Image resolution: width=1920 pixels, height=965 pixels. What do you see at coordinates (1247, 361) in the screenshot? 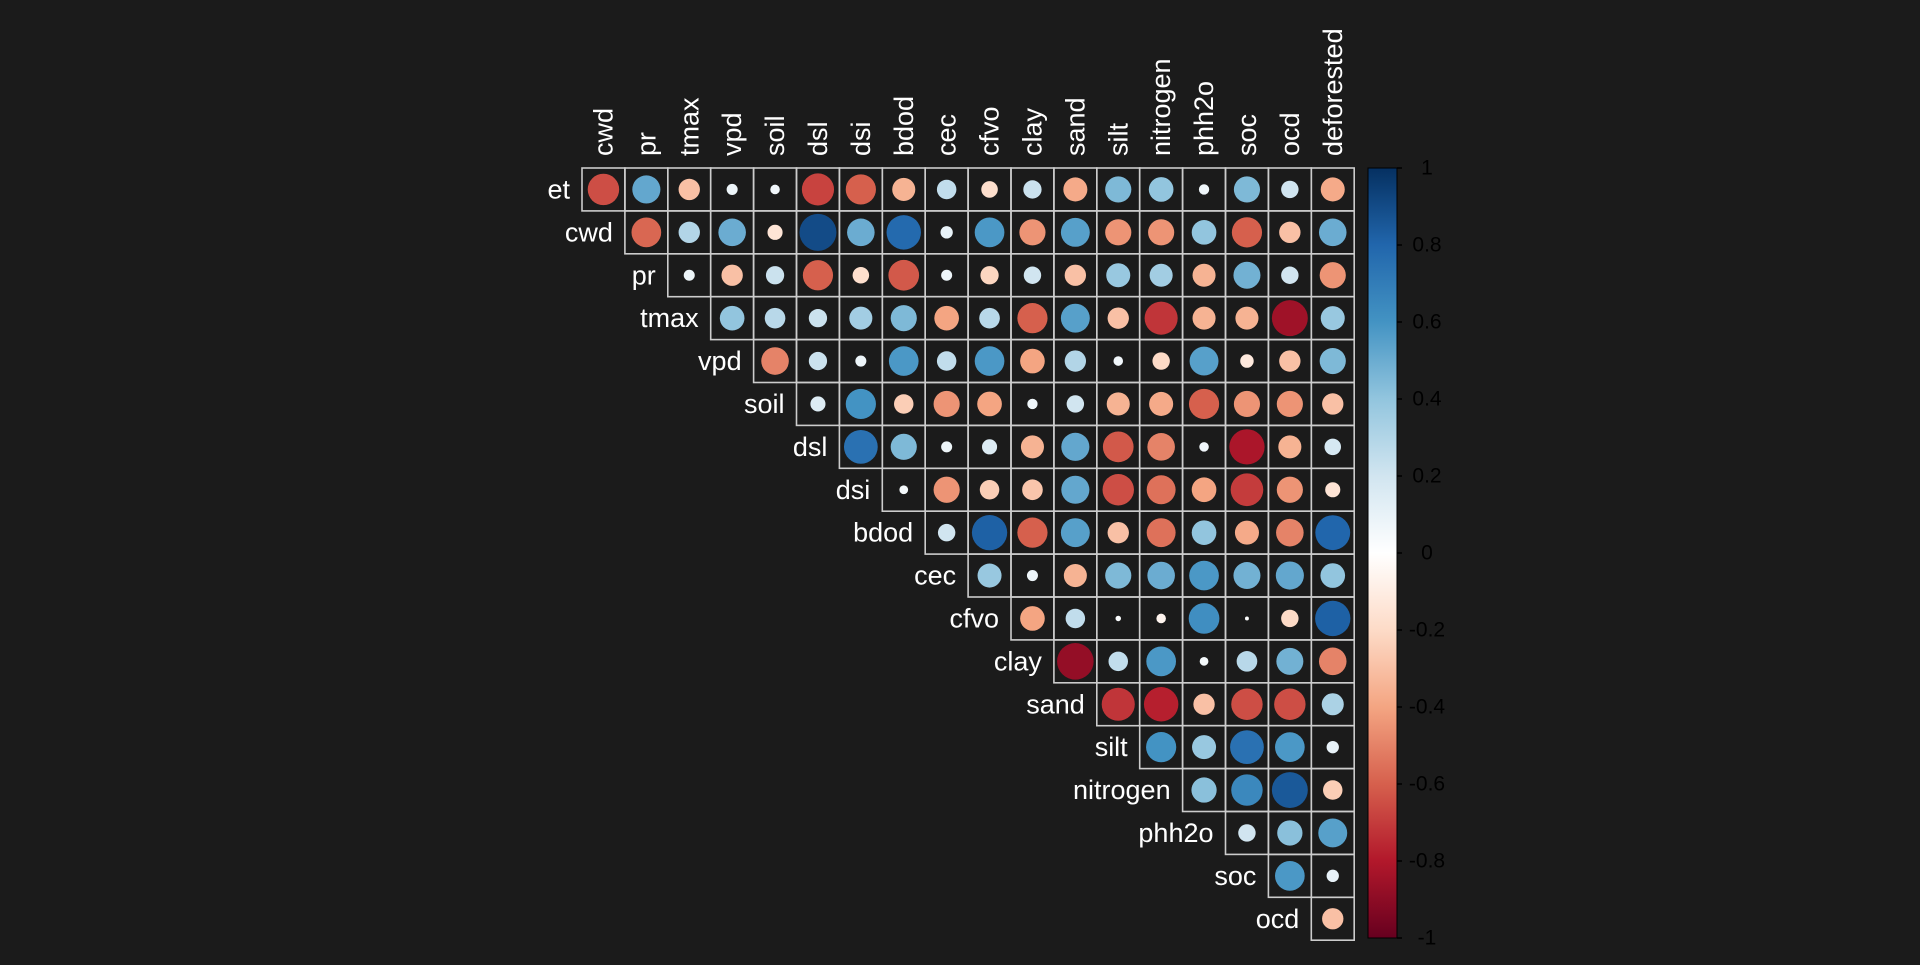
I see `correlation-circle-vpd-soc` at bounding box center [1247, 361].